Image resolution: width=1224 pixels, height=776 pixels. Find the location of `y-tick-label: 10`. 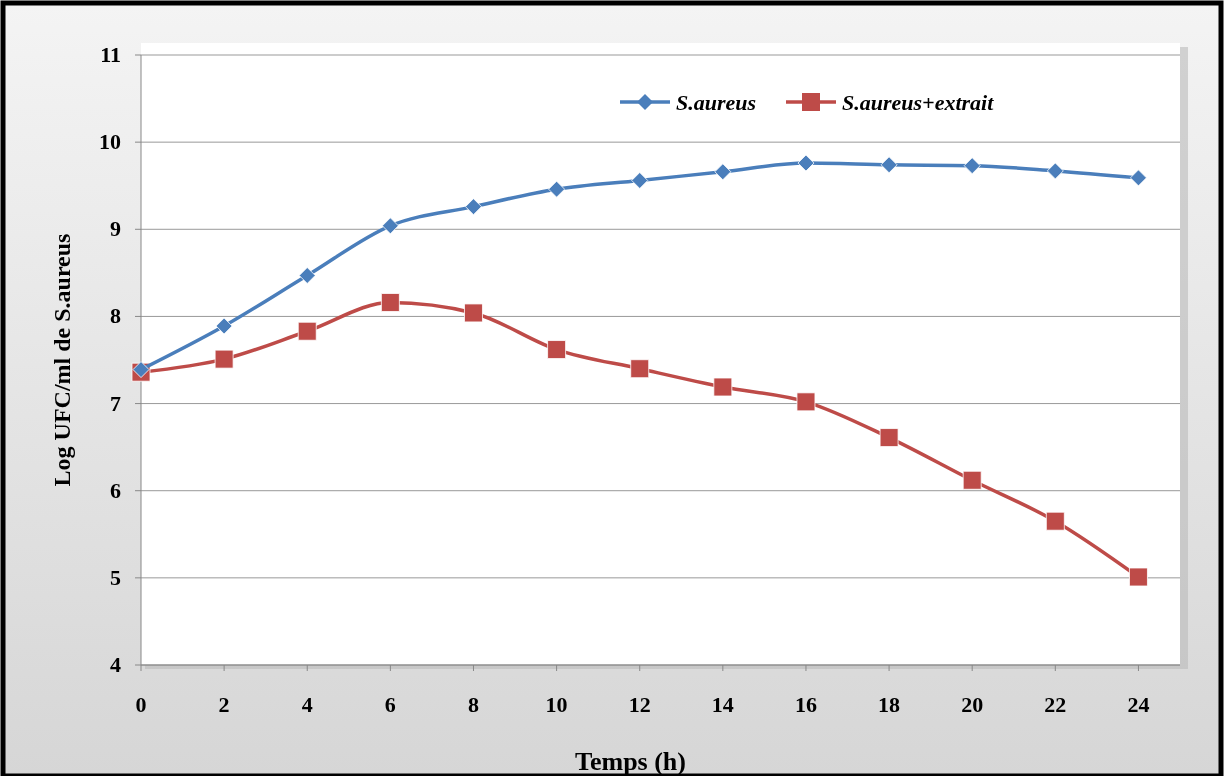

y-tick-label: 10 is located at coordinates (110, 142).